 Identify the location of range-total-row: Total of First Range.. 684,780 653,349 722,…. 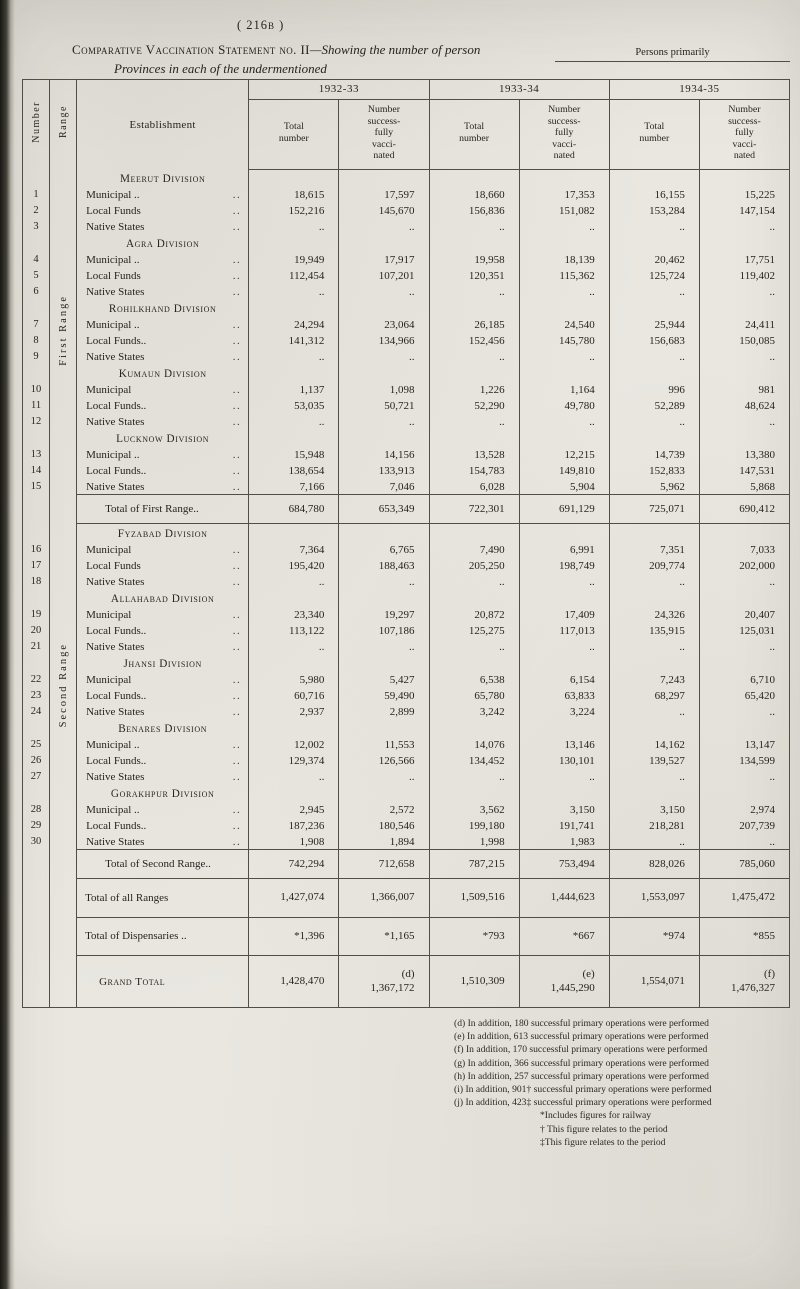
(405, 509).